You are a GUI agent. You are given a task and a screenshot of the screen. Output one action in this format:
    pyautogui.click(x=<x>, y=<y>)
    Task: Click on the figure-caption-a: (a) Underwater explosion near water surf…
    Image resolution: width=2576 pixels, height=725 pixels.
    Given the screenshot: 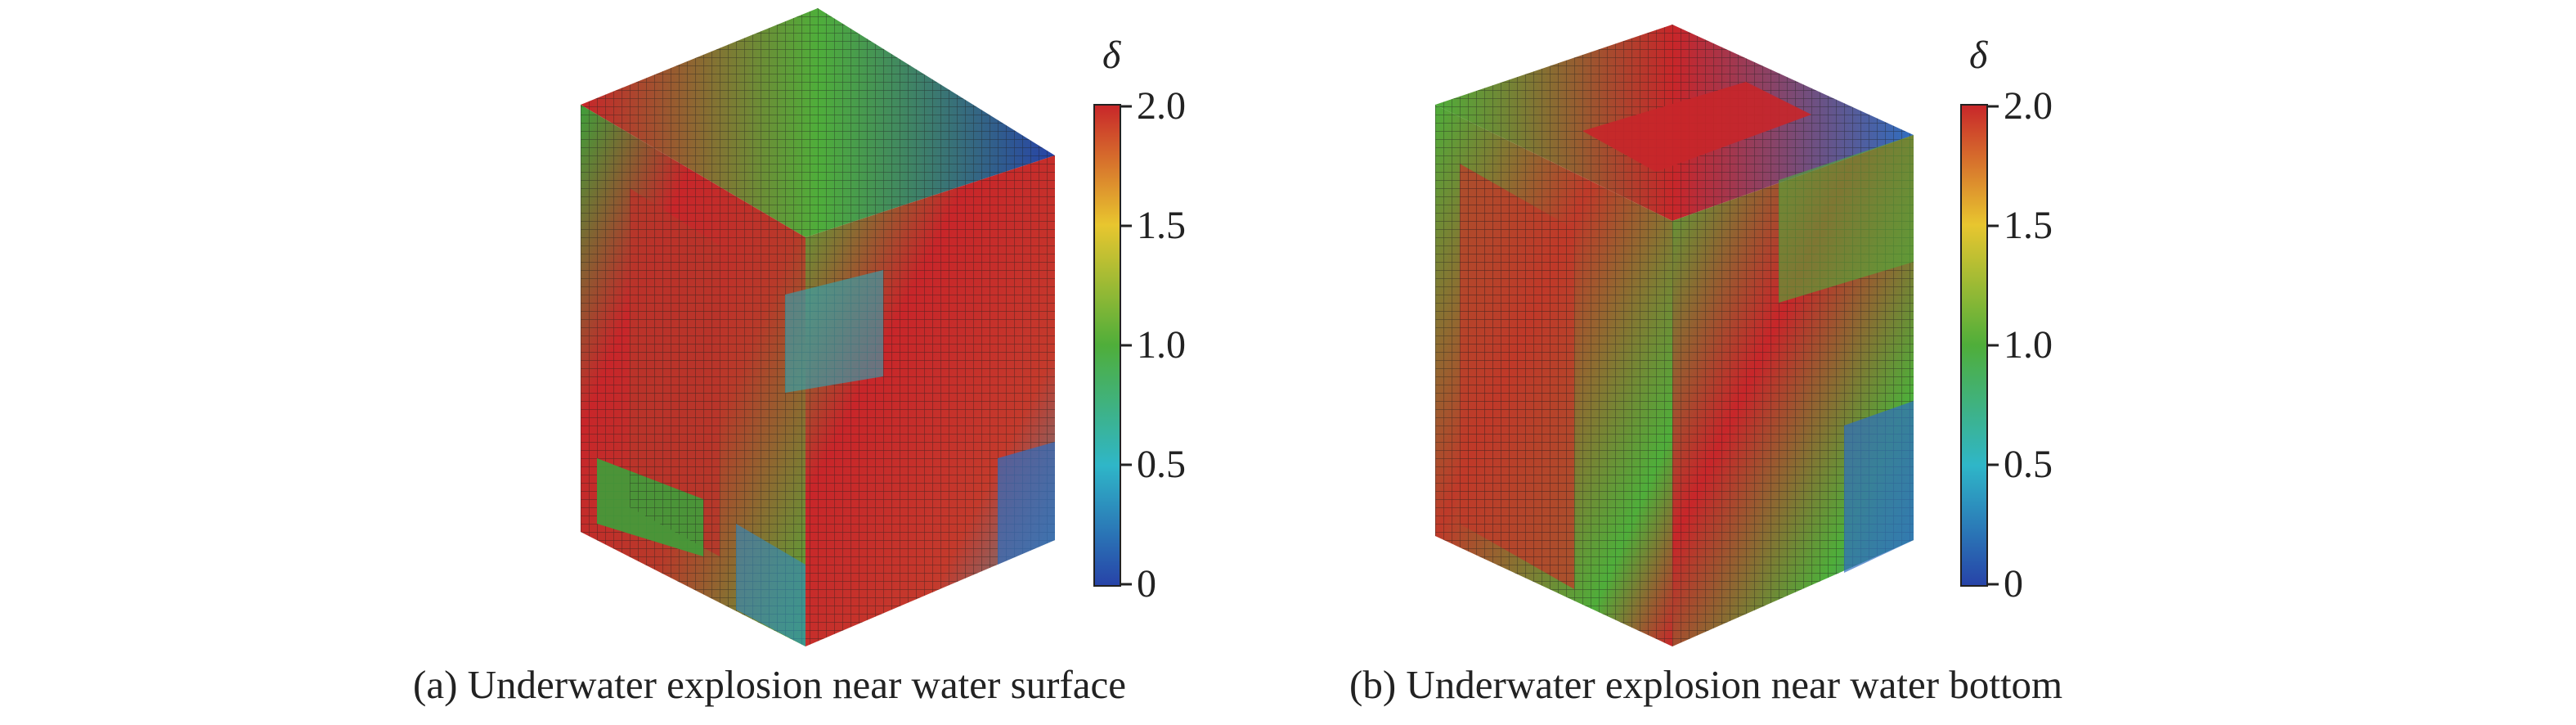 What is the action you would take?
    pyautogui.click(x=770, y=684)
    